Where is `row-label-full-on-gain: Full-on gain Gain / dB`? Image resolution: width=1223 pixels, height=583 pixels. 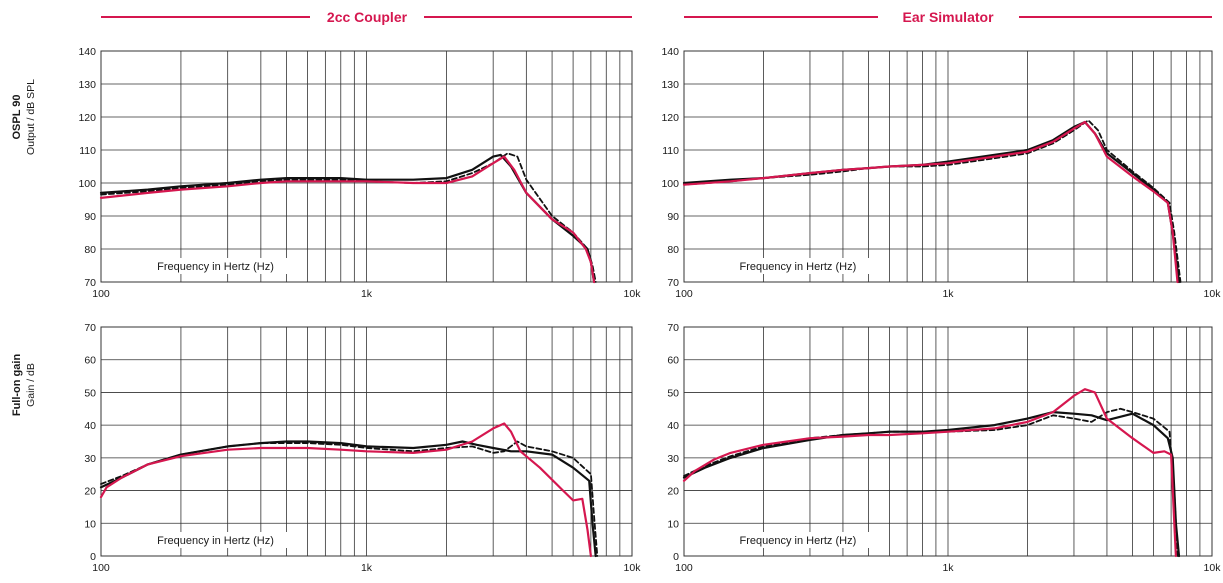
row-label-full-on-gain: Full-on gain Gain / dB is located at coordinates (24, 387).